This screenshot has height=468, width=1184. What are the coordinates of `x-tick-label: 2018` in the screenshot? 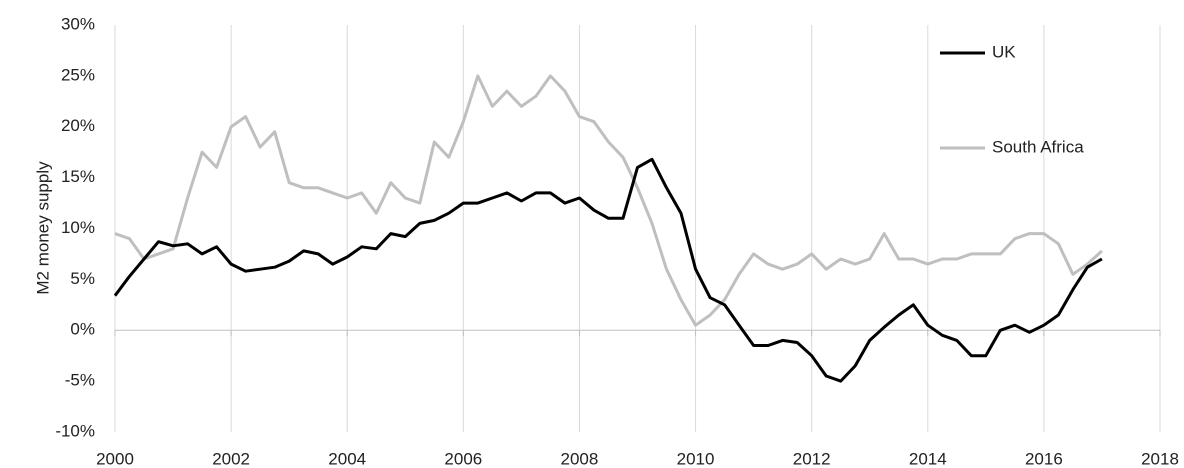 It's located at (1160, 458).